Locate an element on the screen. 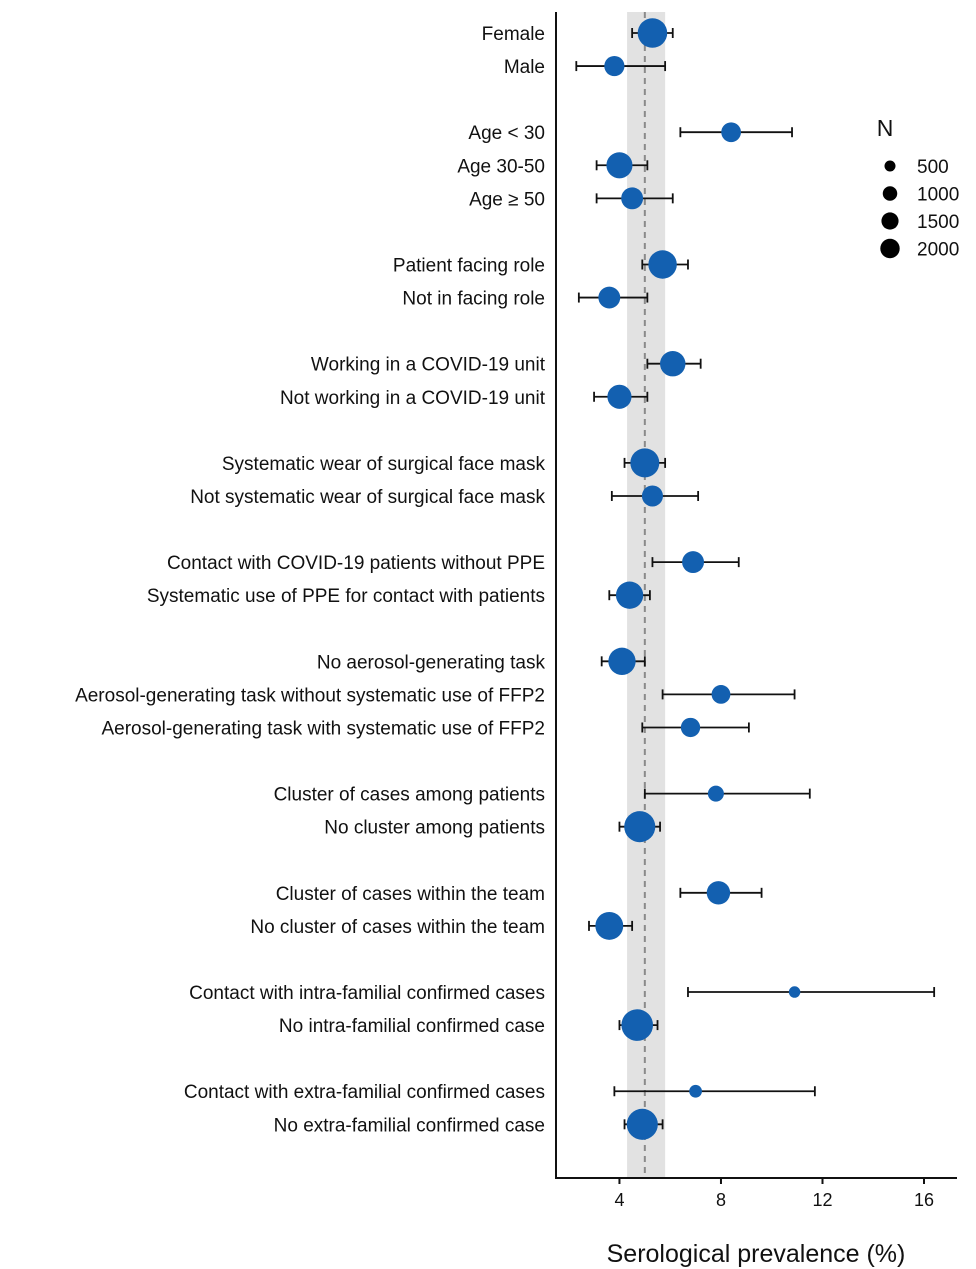 This screenshot has width=976, height=1269. forest-row: Cluster of cases within the team is located at coordinates (519, 893).